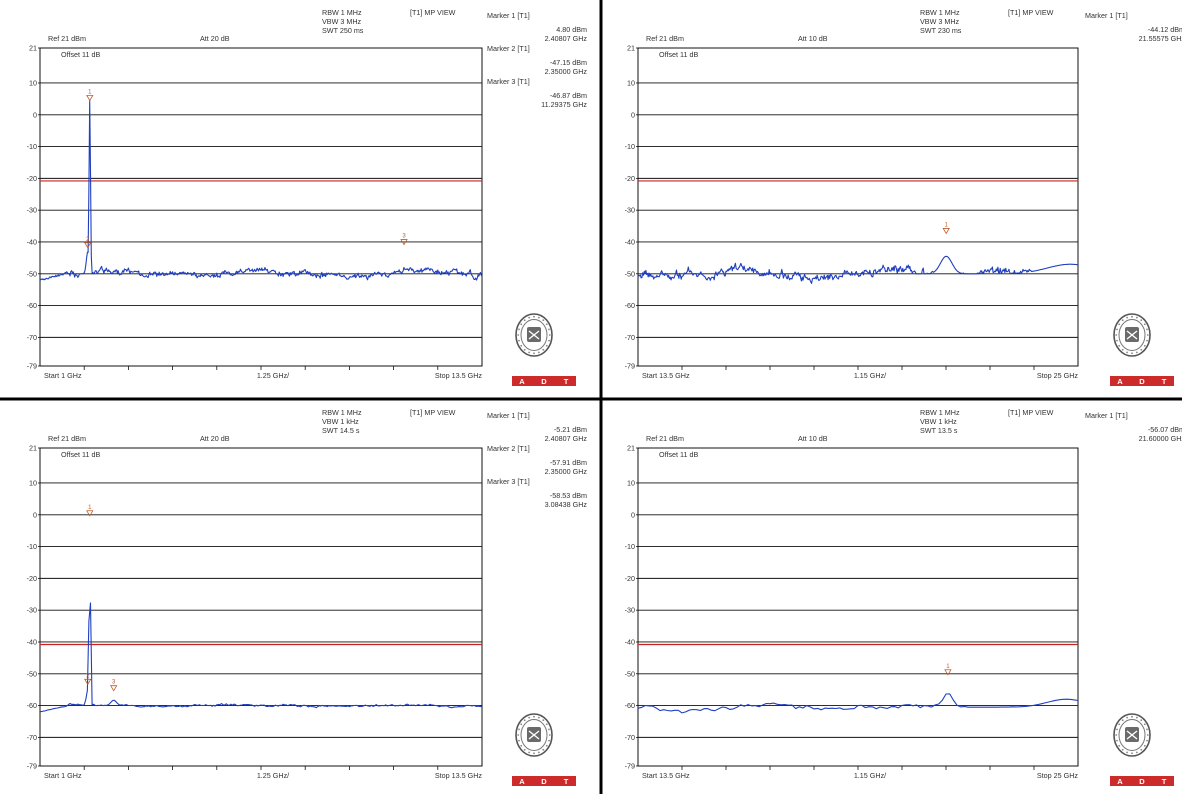  Describe the element at coordinates (1165, 429) in the screenshot. I see `marker-readout-level: -56.07 dBm` at that location.